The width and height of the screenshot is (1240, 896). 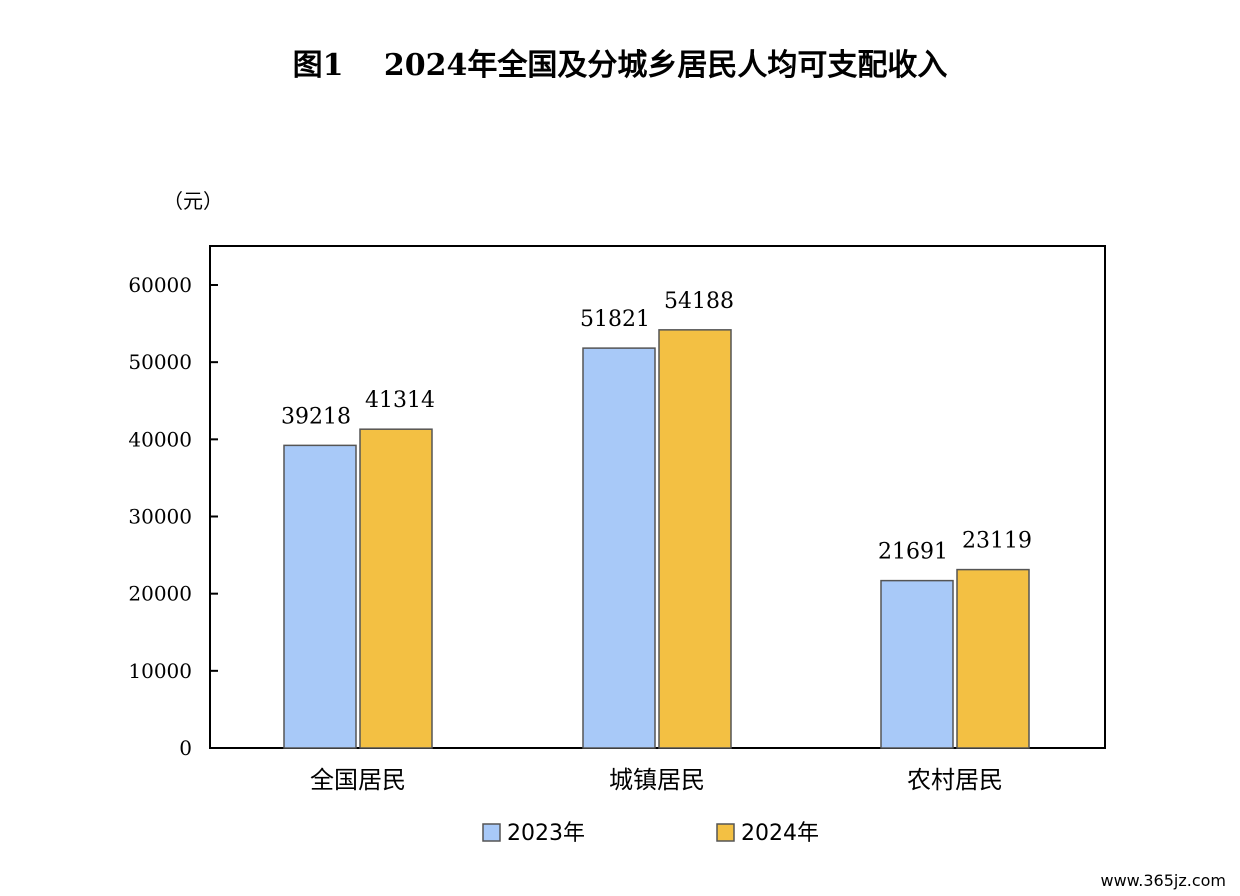 I want to click on legend-label: 2023年, so click(x=546, y=833).